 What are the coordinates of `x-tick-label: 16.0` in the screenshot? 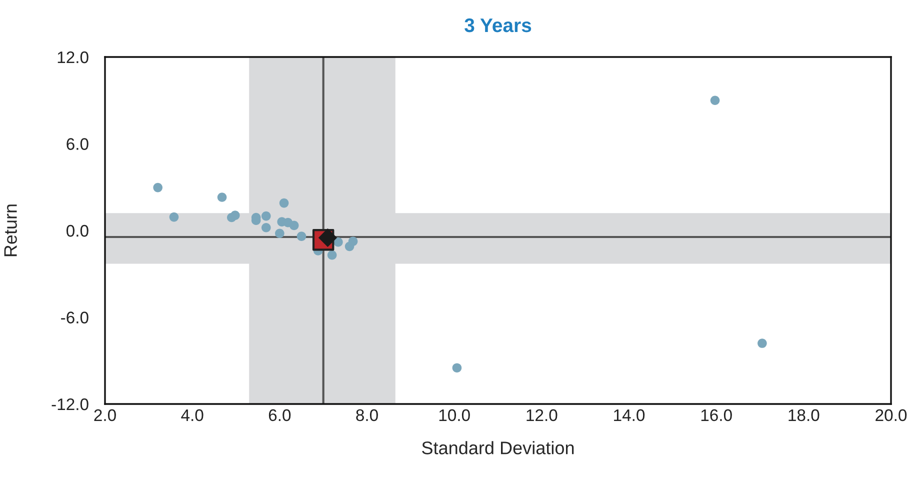 It's located at (716, 415).